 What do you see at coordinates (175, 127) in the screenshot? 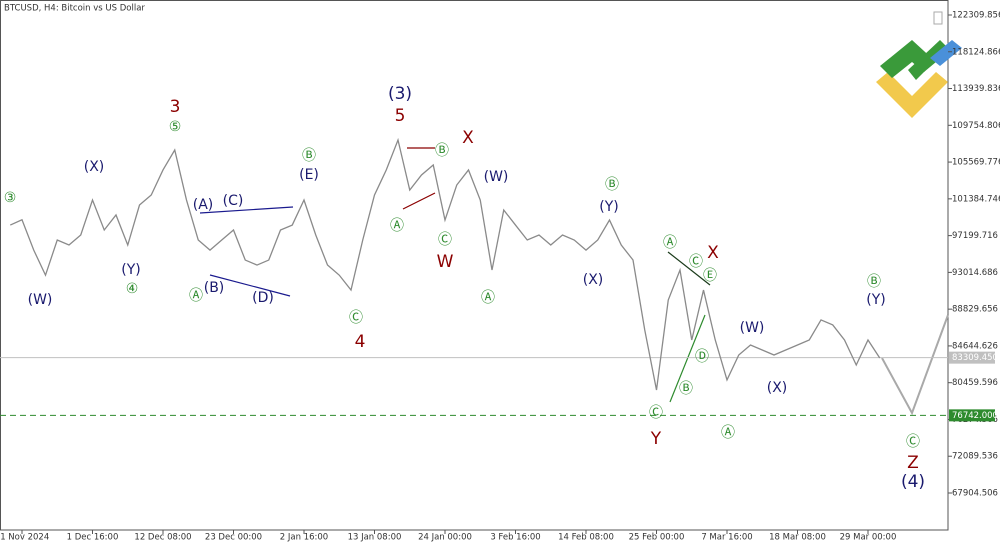
I see `wave-label: ⑤` at bounding box center [175, 127].